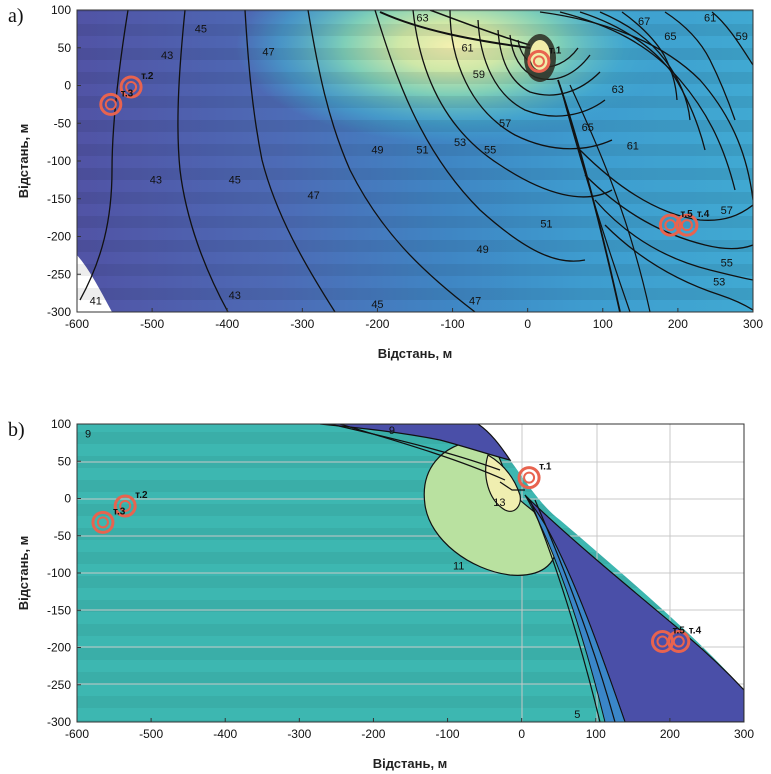 The height and width of the screenshot is (774, 771). What do you see at coordinates (59, 610) in the screenshot?
I see `y-tick-label: -150` at bounding box center [59, 610].